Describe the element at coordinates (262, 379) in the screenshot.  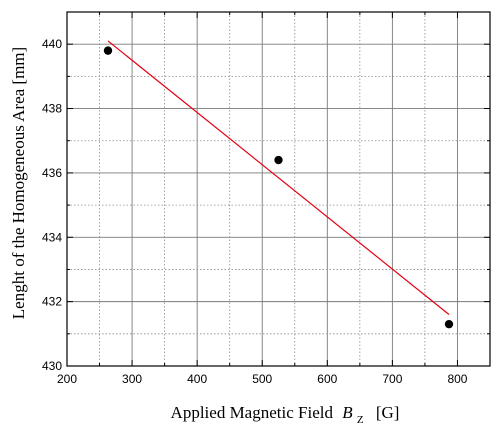
I see `x-tick-label: 500` at that location.